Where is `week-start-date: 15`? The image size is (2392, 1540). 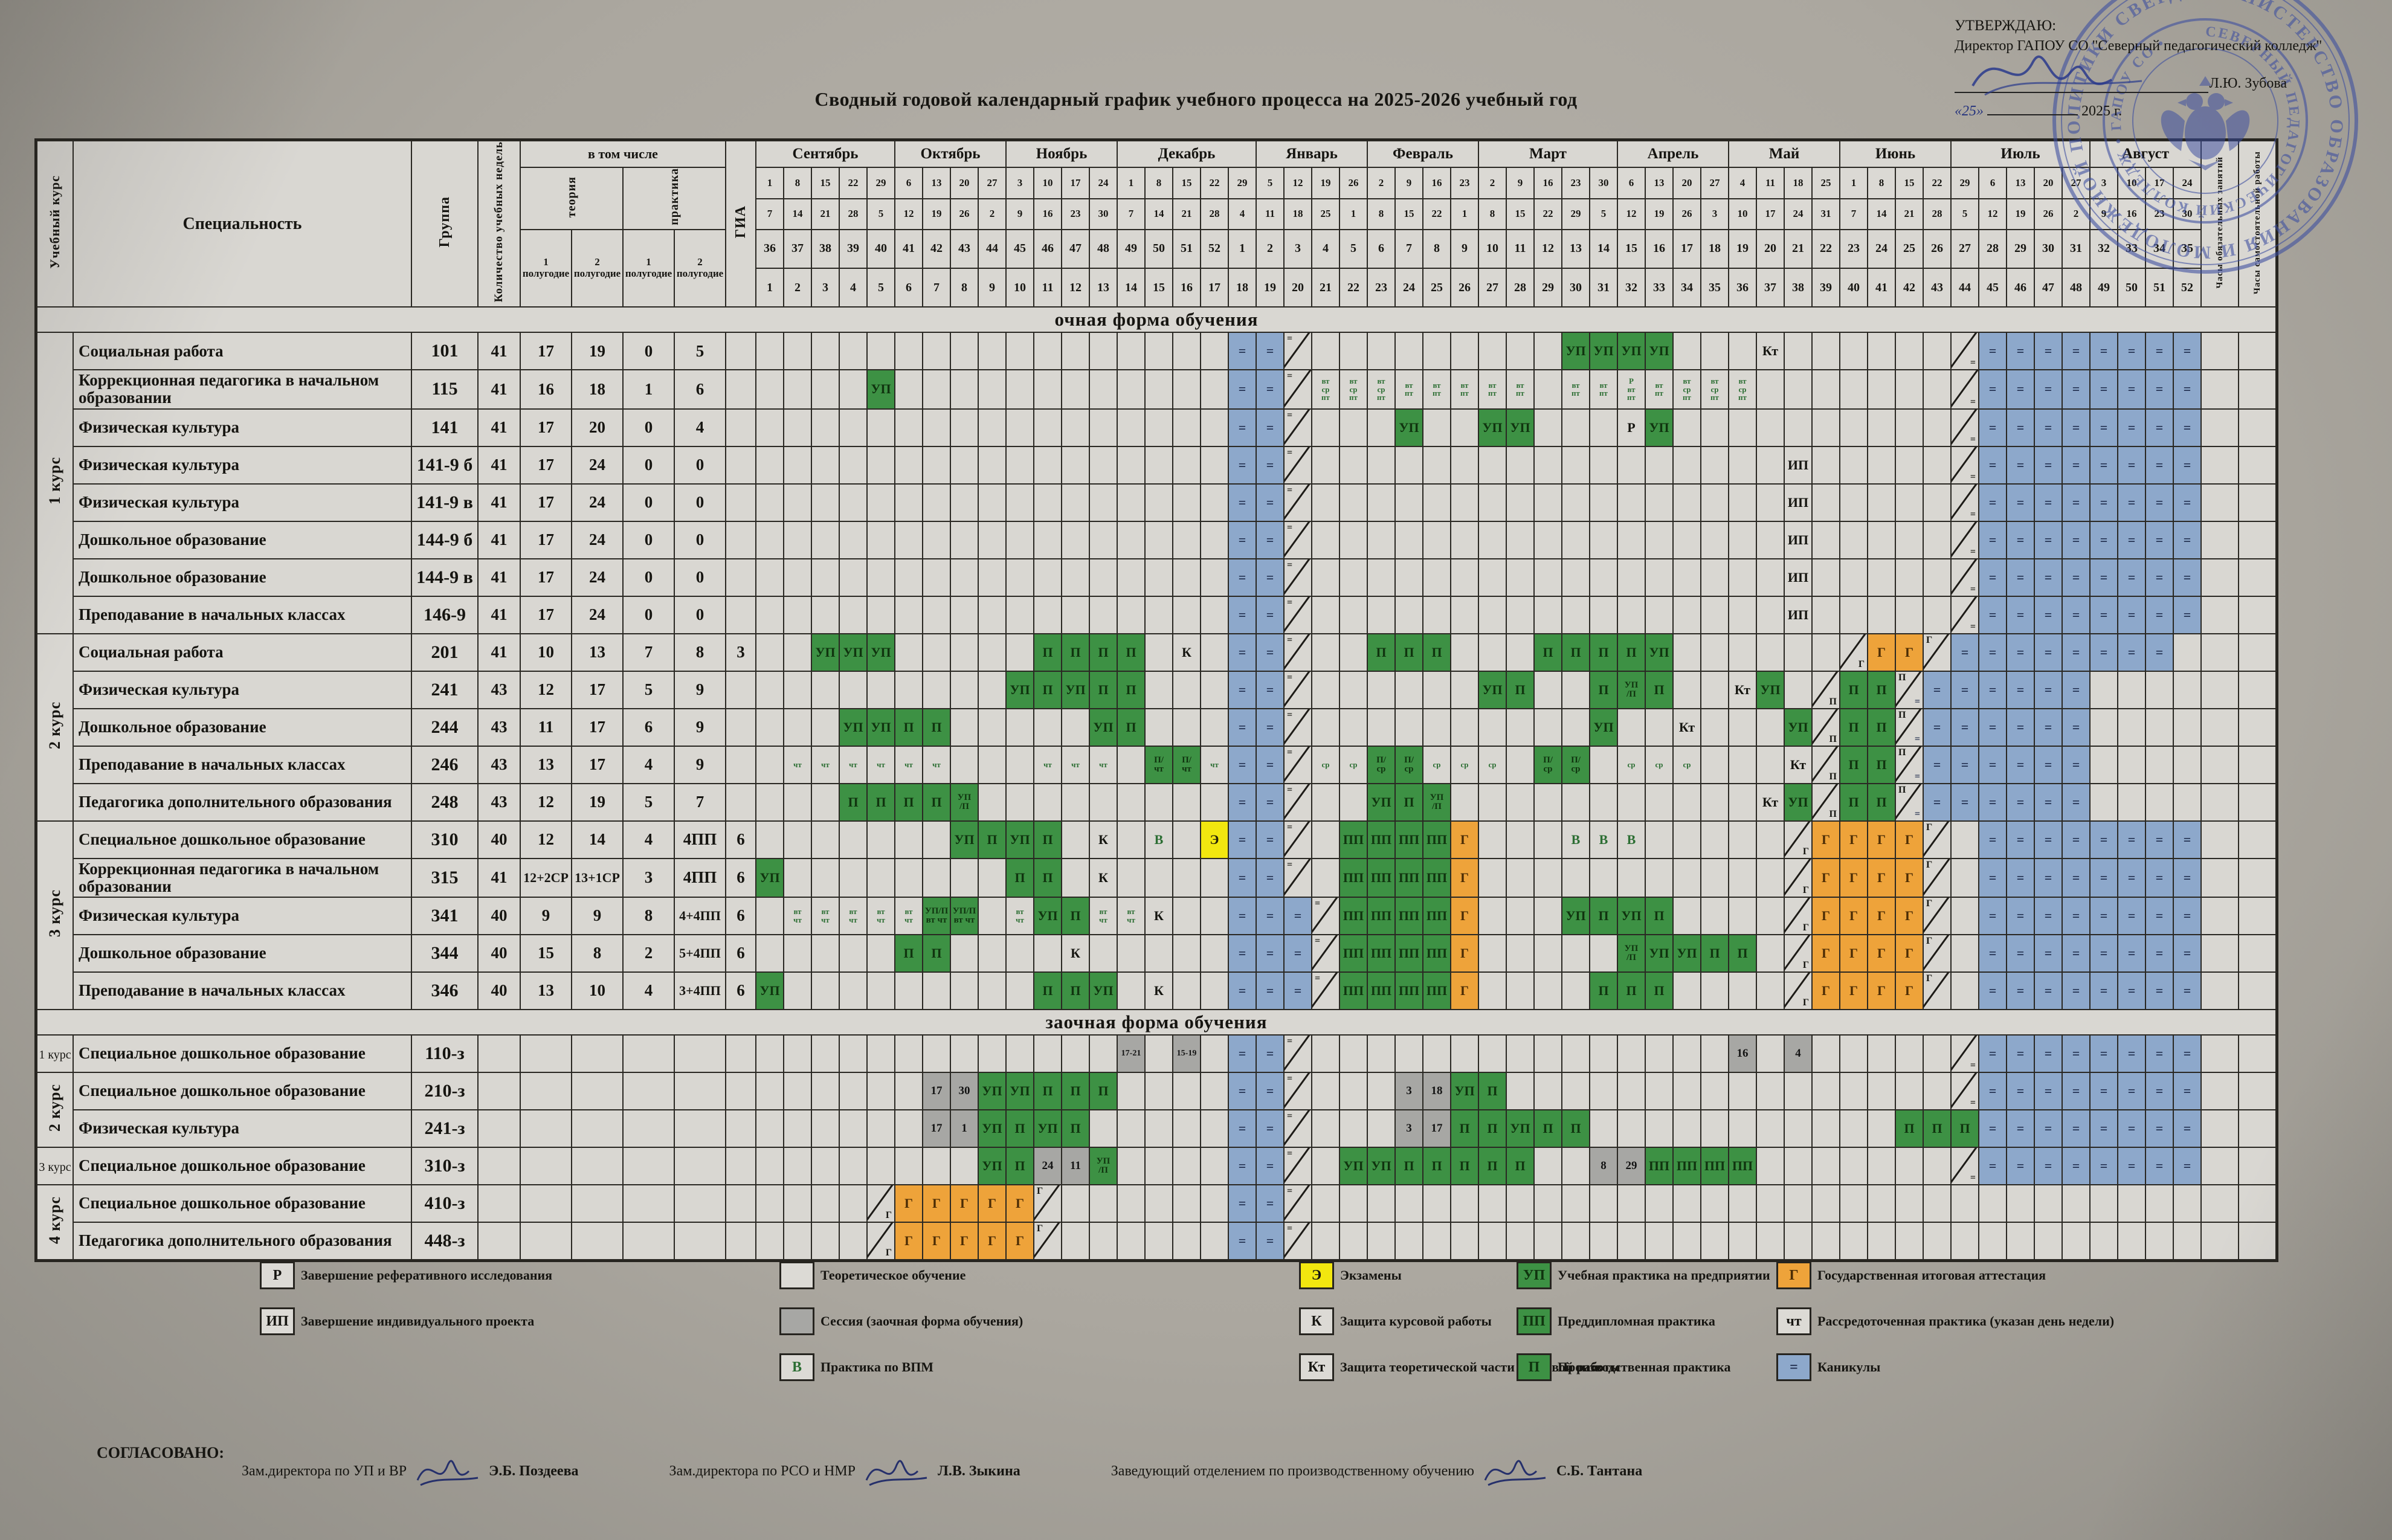
week-start-date: 15 is located at coordinates (1909, 183).